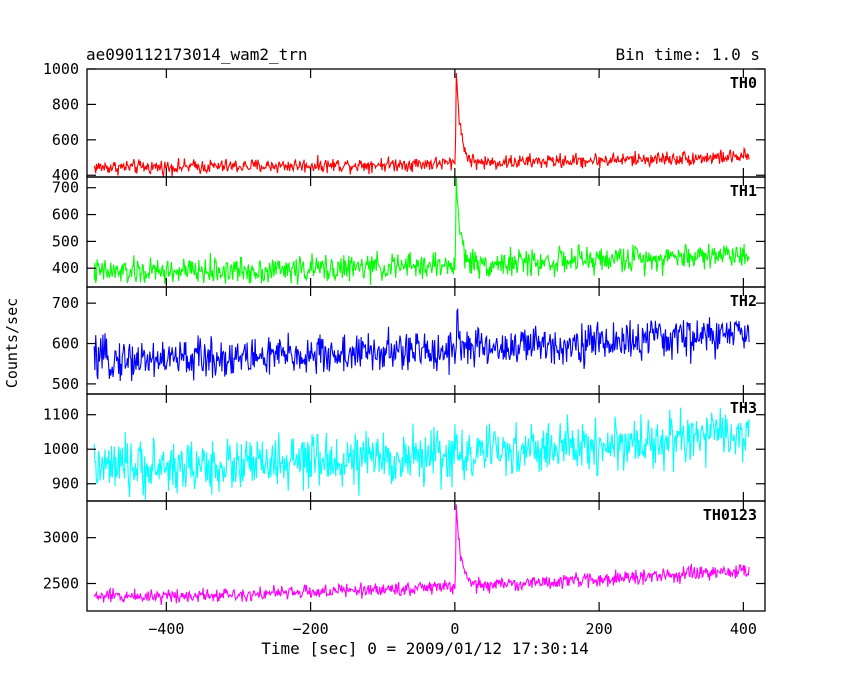  What do you see at coordinates (421, 231) in the screenshot?
I see `series-th1` at bounding box center [421, 231].